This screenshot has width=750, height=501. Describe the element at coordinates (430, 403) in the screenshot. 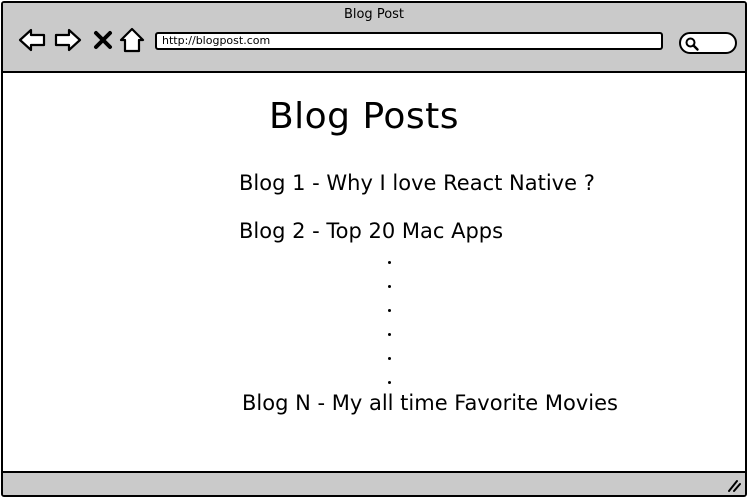

I see `blog-post-link: Blog N - My all time Favorite Movies` at that location.